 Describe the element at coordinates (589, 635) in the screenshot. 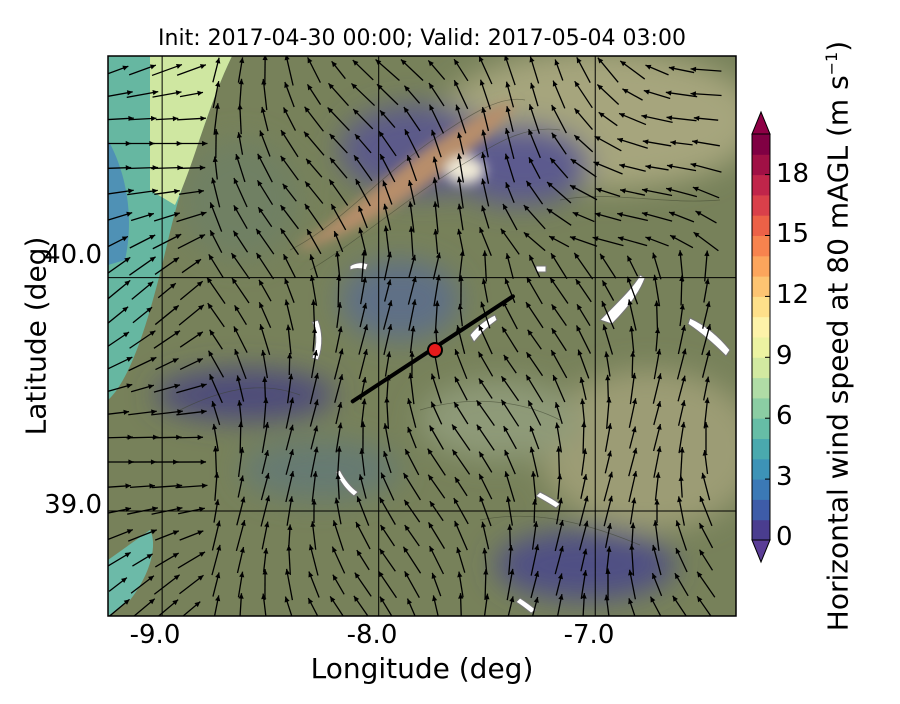

I see `x-tick-label: -7.0` at that location.